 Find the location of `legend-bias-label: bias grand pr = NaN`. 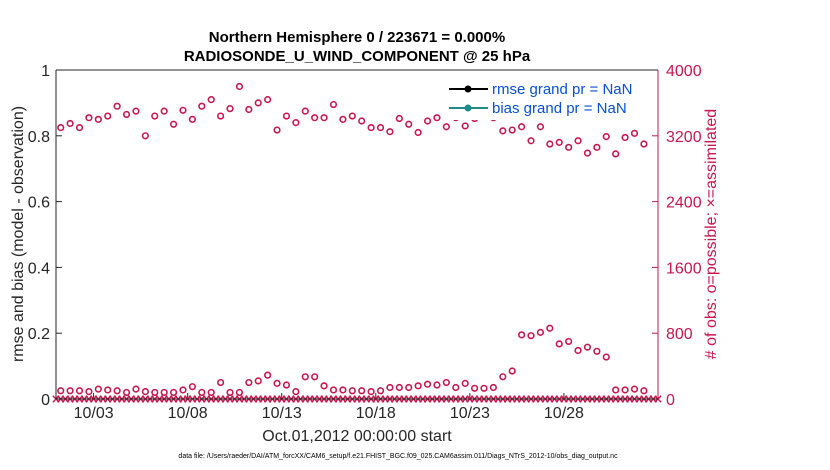

legend-bias-label: bias grand pr = NaN is located at coordinates (559, 108).